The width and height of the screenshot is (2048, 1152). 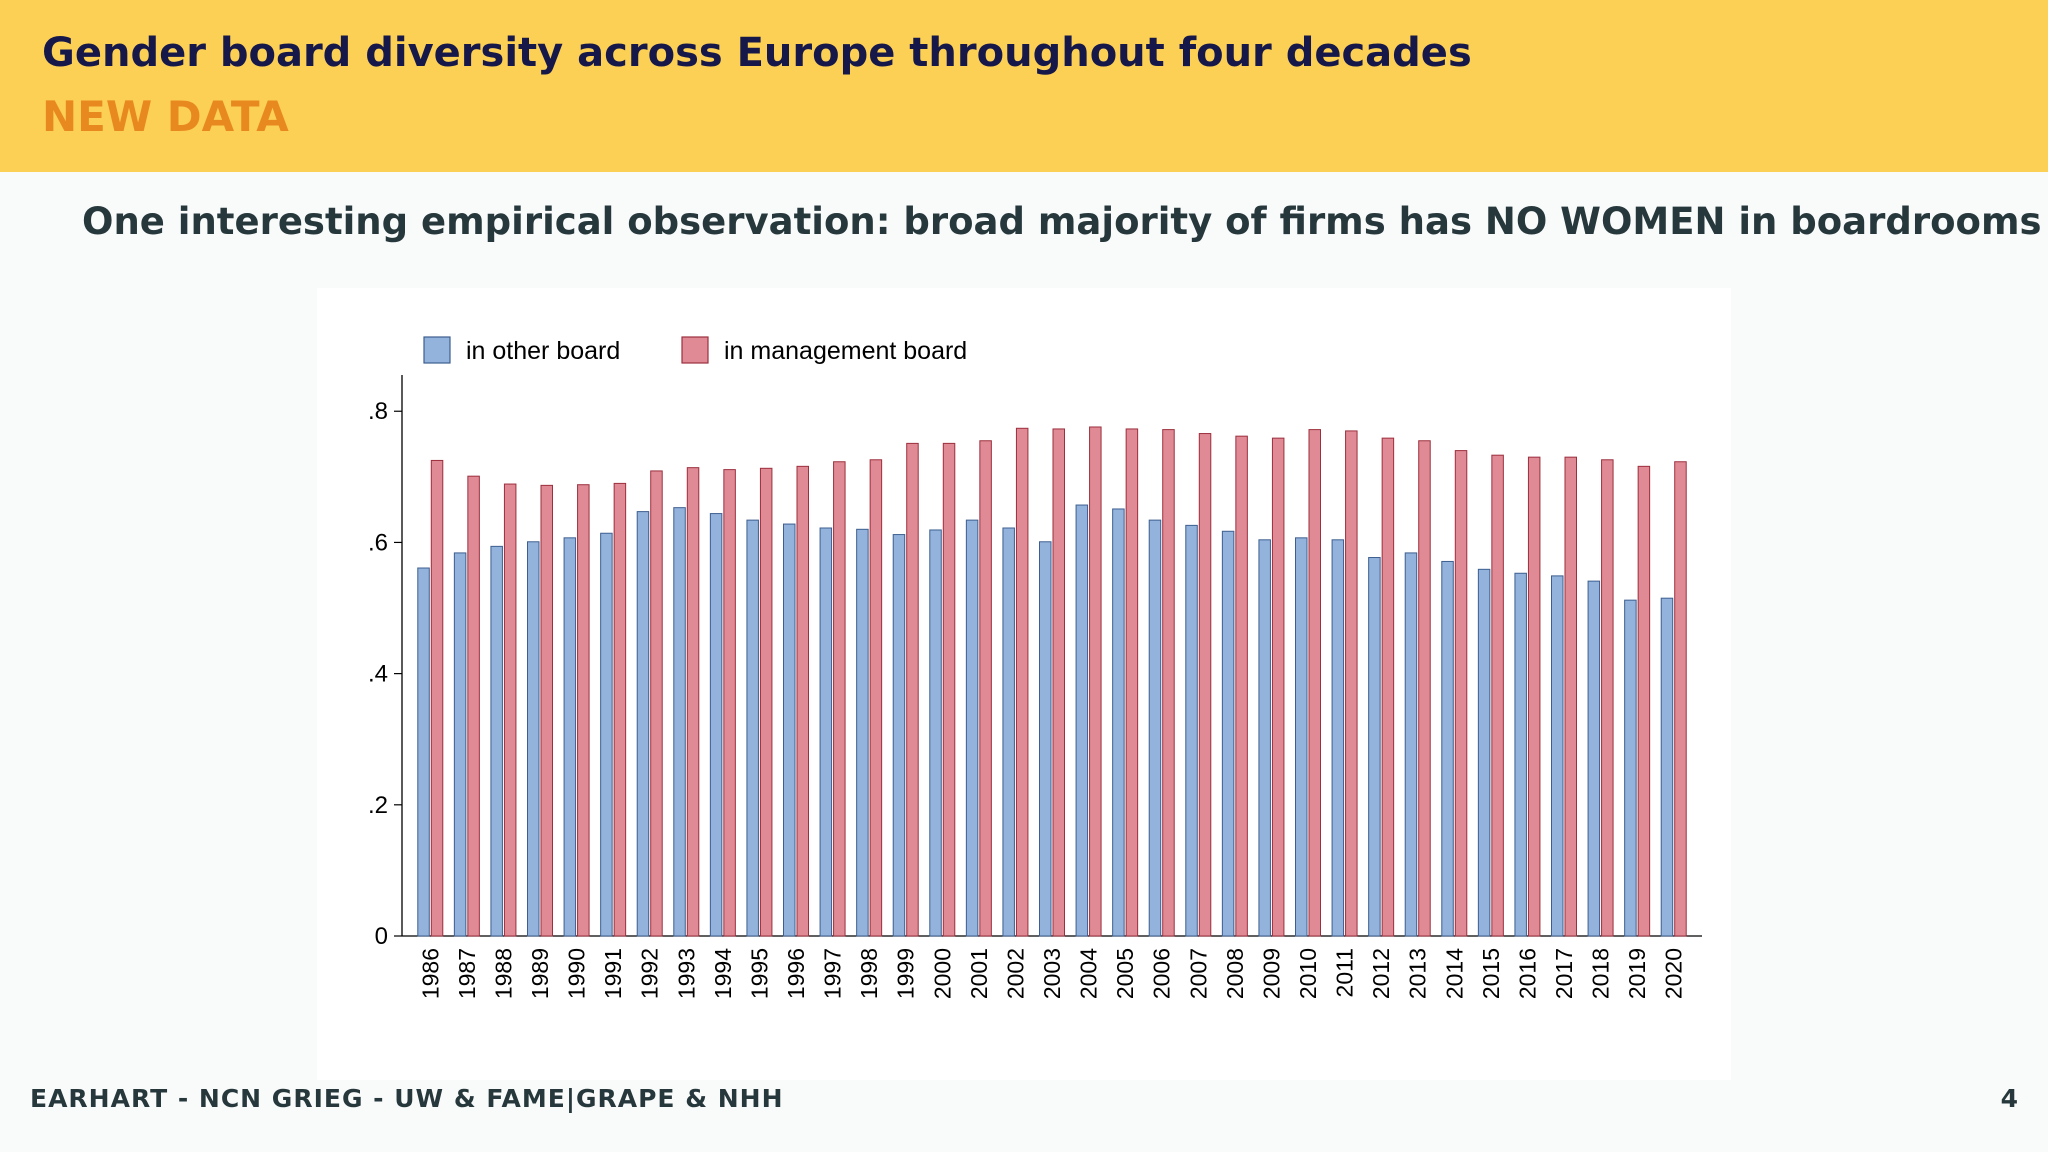 I want to click on x-tick-label: 2009, so click(x=1271, y=973).